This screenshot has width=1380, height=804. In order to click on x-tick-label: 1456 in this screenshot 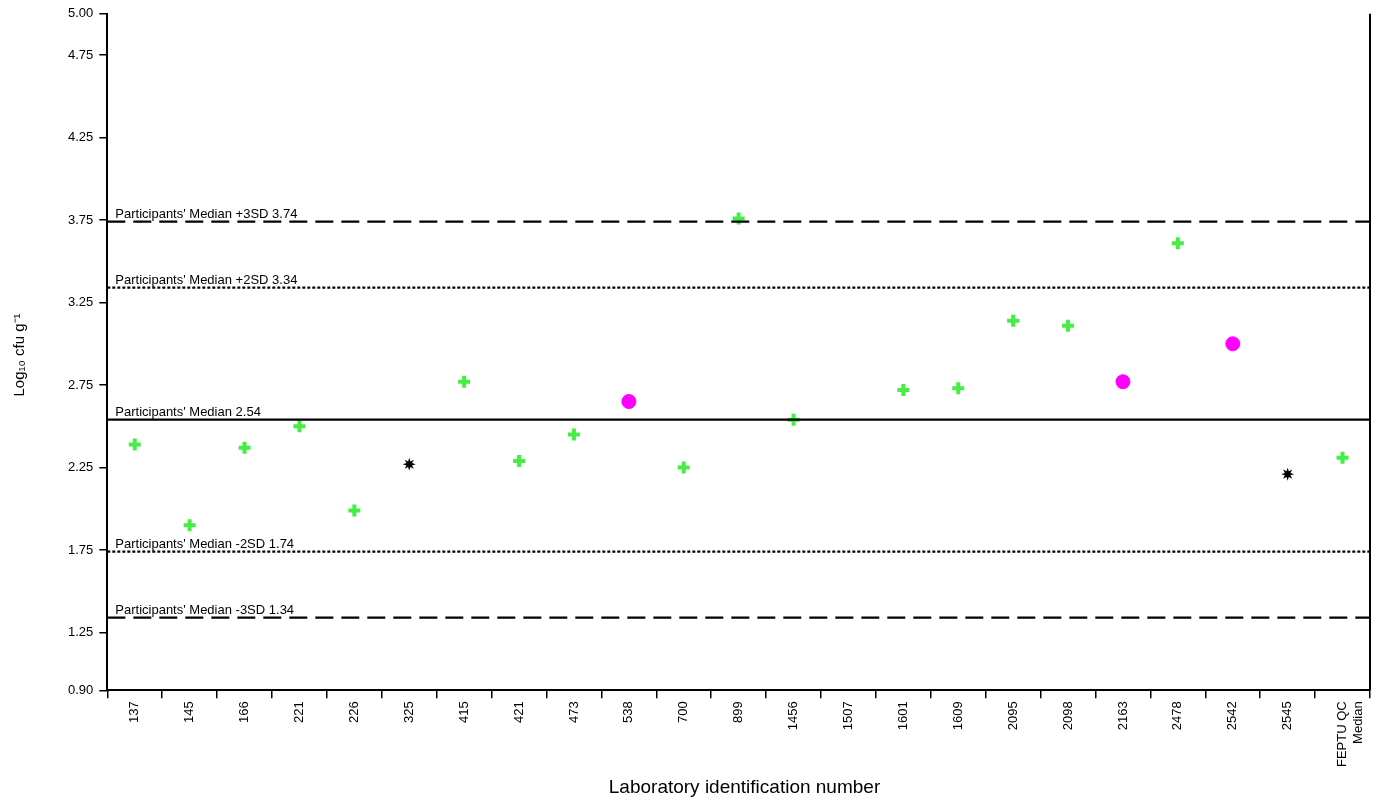, I will do `click(793, 716)`.